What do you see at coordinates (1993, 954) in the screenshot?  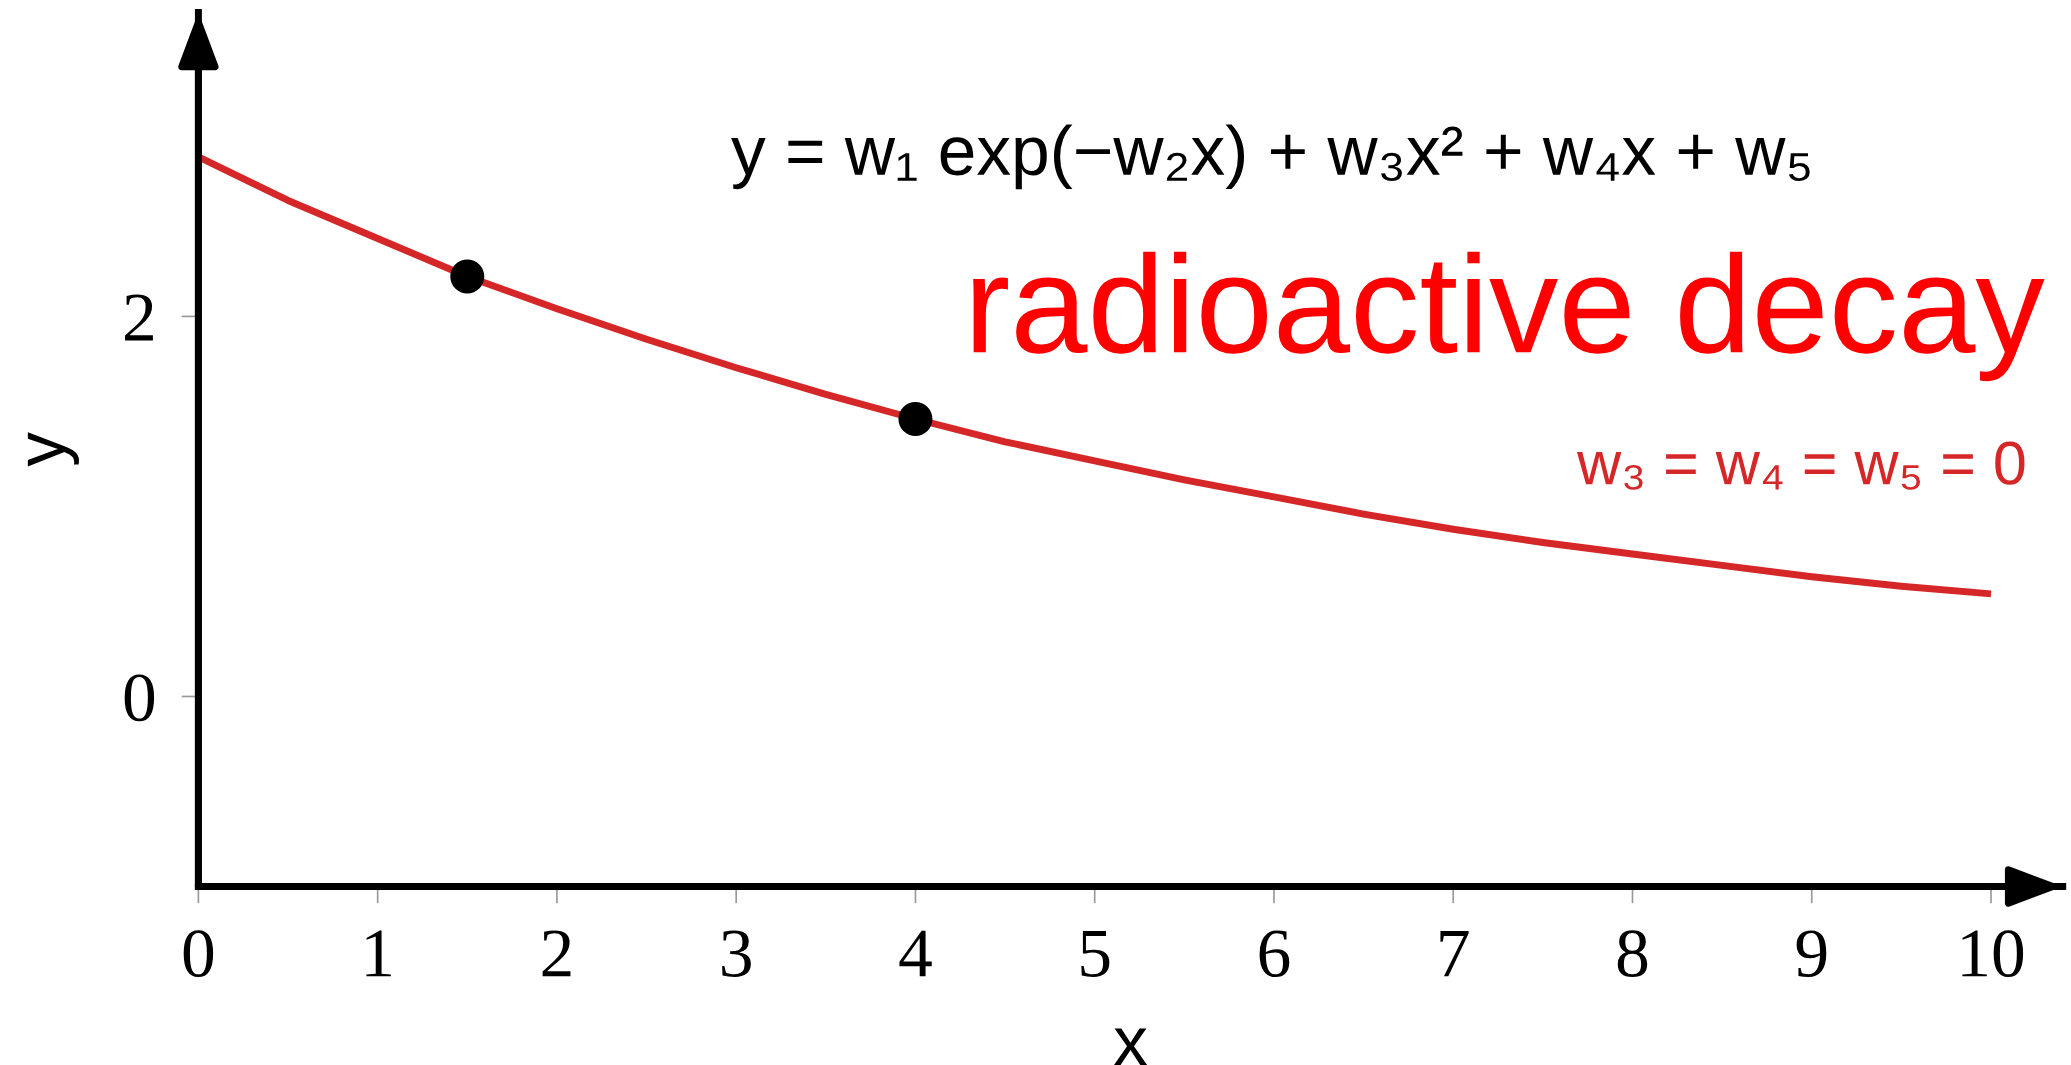 I see `x-tick-label: 10` at bounding box center [1993, 954].